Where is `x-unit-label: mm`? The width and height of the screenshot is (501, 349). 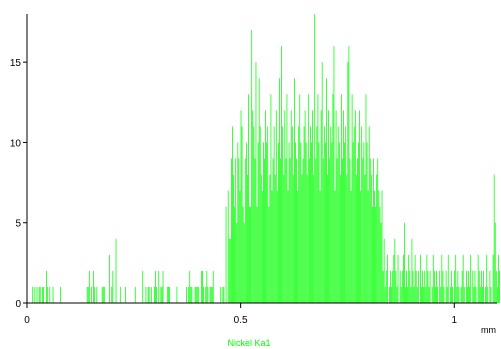
x-unit-label: mm is located at coordinates (488, 330).